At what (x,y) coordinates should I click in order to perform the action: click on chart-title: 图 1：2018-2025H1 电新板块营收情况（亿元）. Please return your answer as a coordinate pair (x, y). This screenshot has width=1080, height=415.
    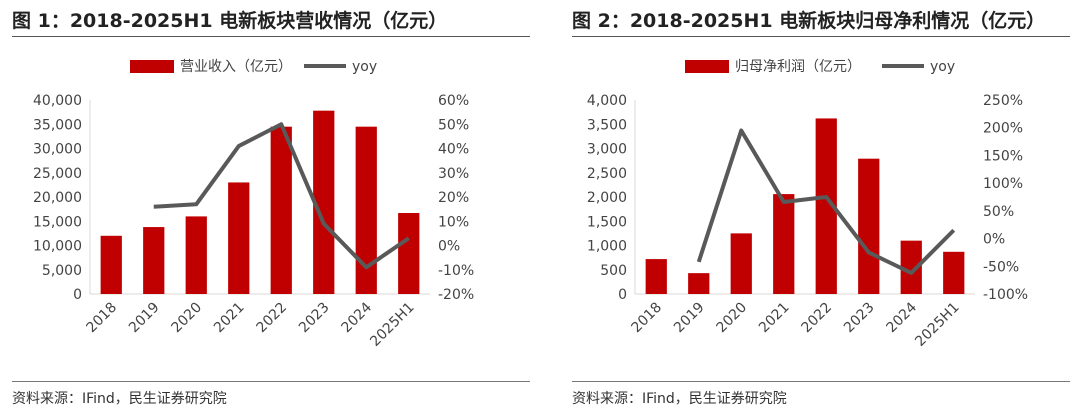
    Looking at the image, I should click on (230, 21).